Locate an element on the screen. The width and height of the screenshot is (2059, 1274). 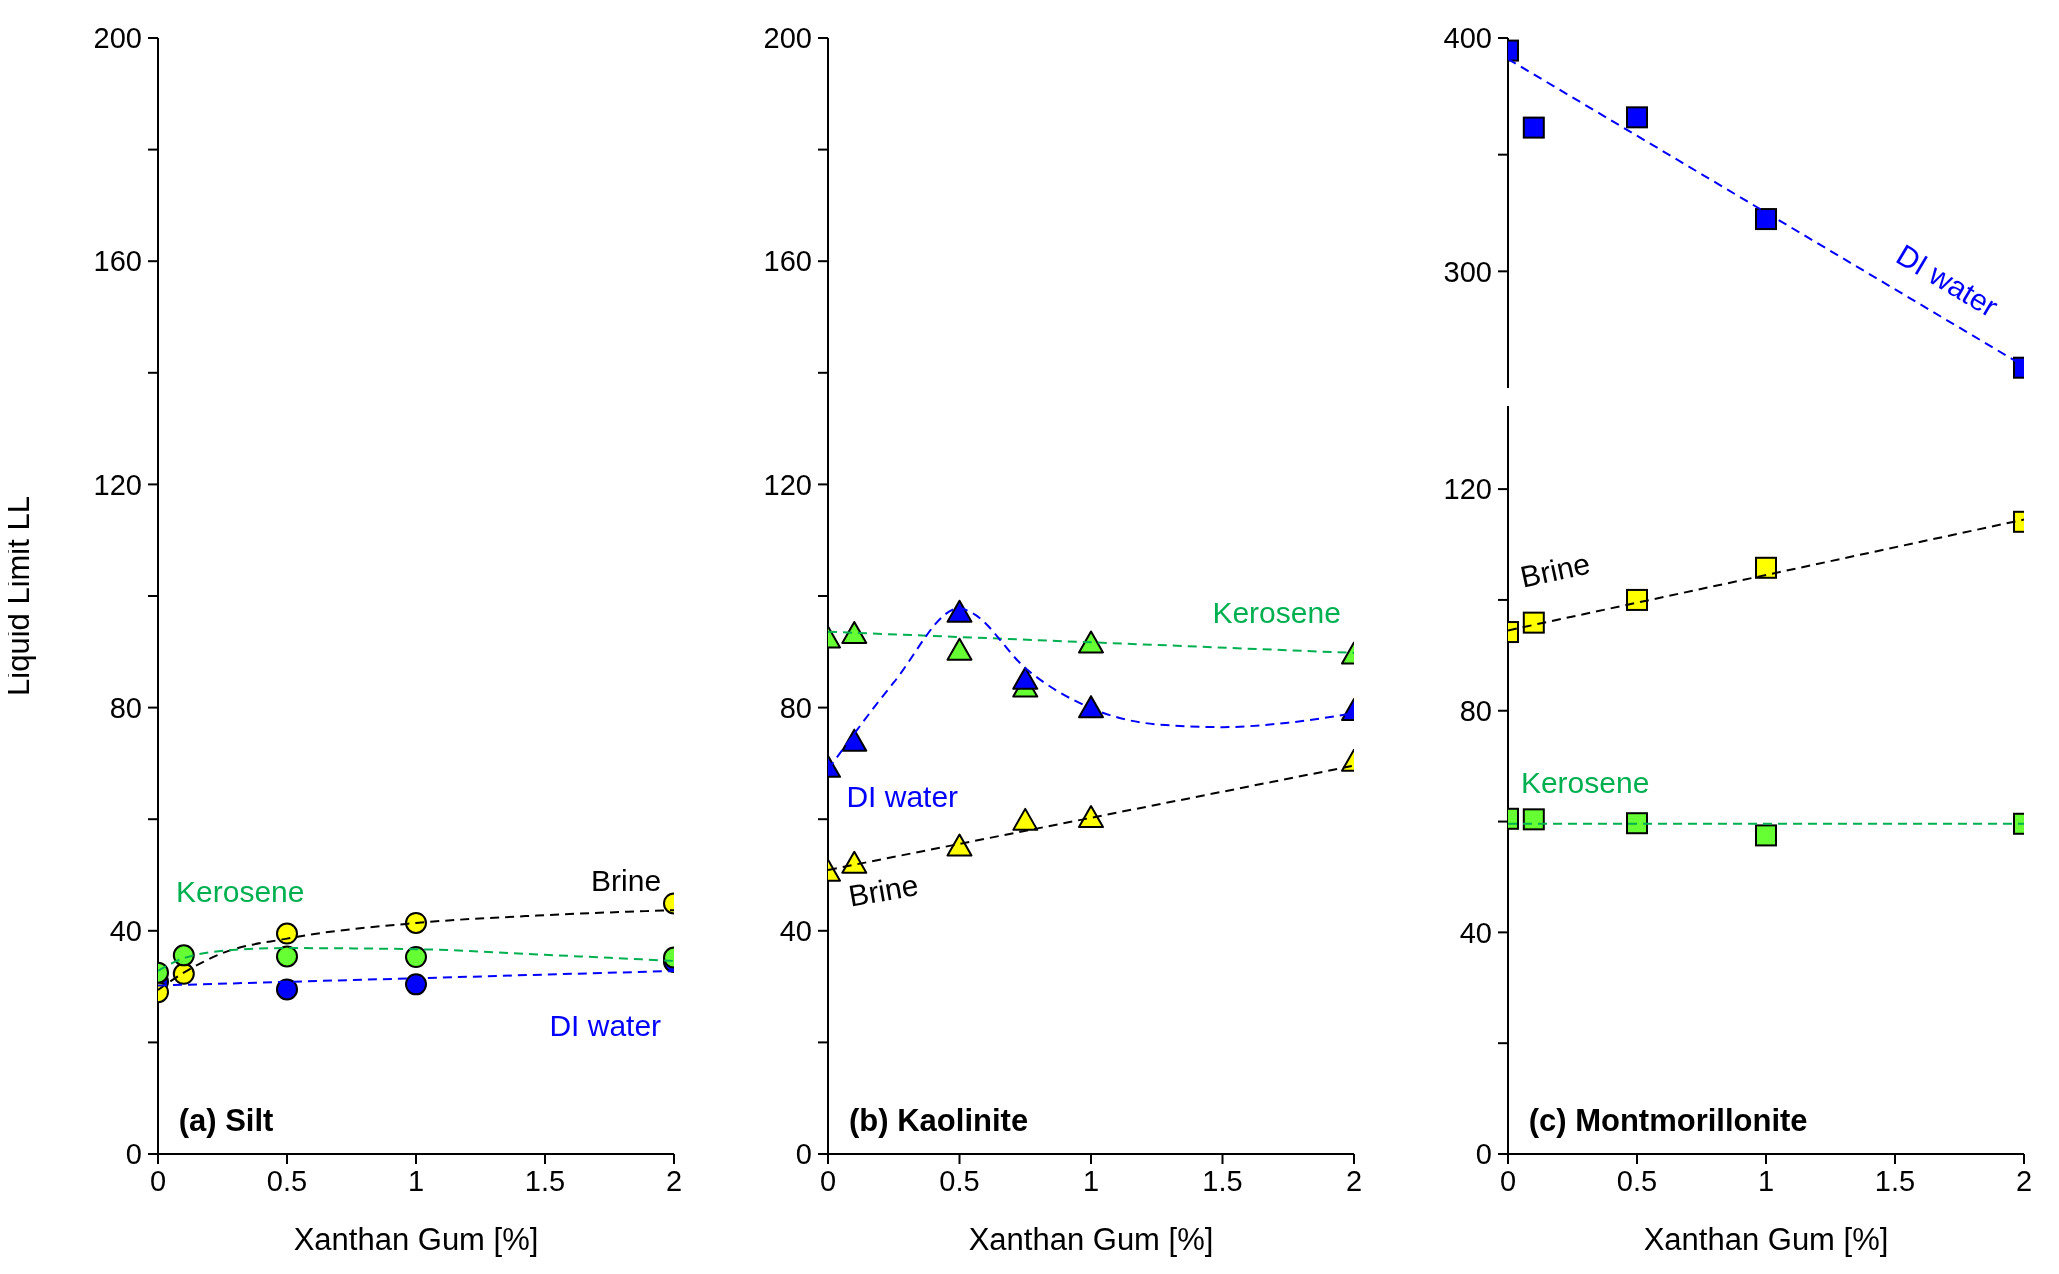
text: (b) Kaolinite is located at coordinates (939, 1120).